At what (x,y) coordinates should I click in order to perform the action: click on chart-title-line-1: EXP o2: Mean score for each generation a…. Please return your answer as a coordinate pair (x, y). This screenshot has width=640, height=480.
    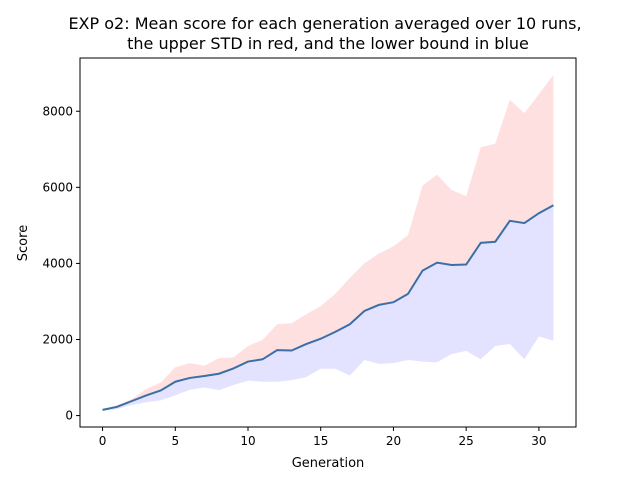
    Looking at the image, I should click on (324, 23).